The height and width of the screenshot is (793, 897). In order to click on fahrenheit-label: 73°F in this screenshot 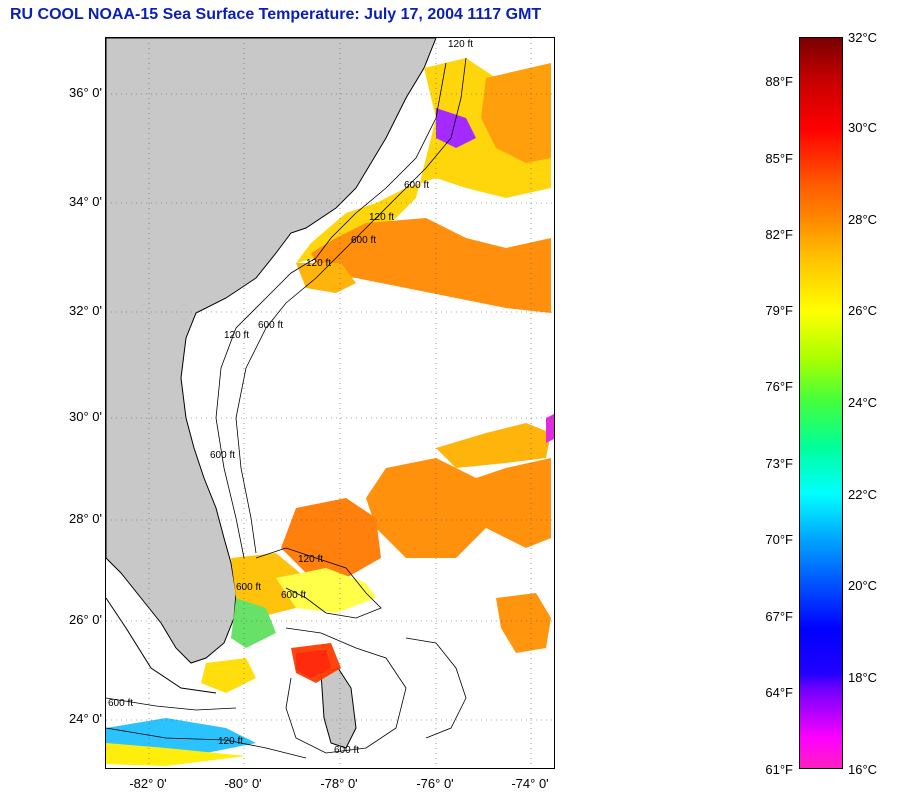, I will do `click(779, 463)`.